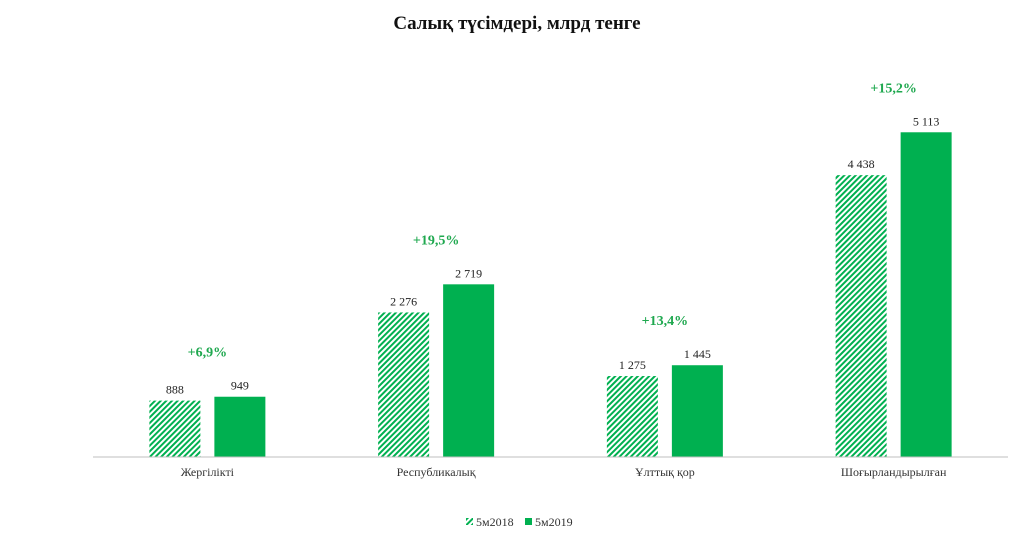 This screenshot has width=1035, height=539. Describe the element at coordinates (893, 88) in the screenshot. I see `growth-label: +15,2%` at that location.